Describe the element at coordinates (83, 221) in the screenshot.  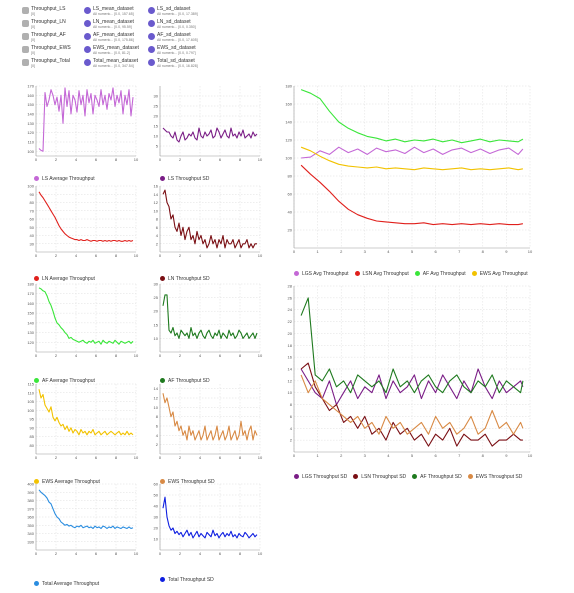
I see `chart-ln_avg: 30 40 50 60 70 80 90 100 0 2 4 6 8 10` at that location.